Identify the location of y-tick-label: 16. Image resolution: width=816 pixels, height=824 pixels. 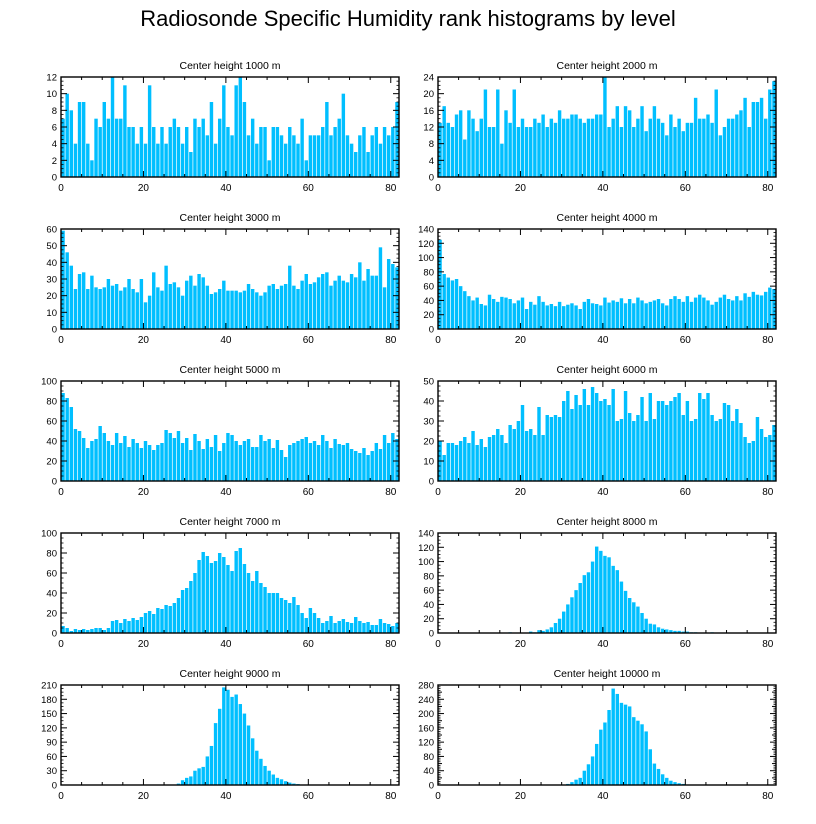
(428, 111).